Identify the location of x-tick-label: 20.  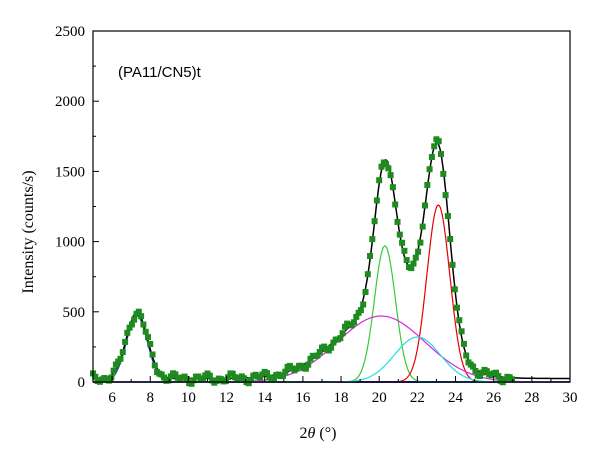
(379, 398).